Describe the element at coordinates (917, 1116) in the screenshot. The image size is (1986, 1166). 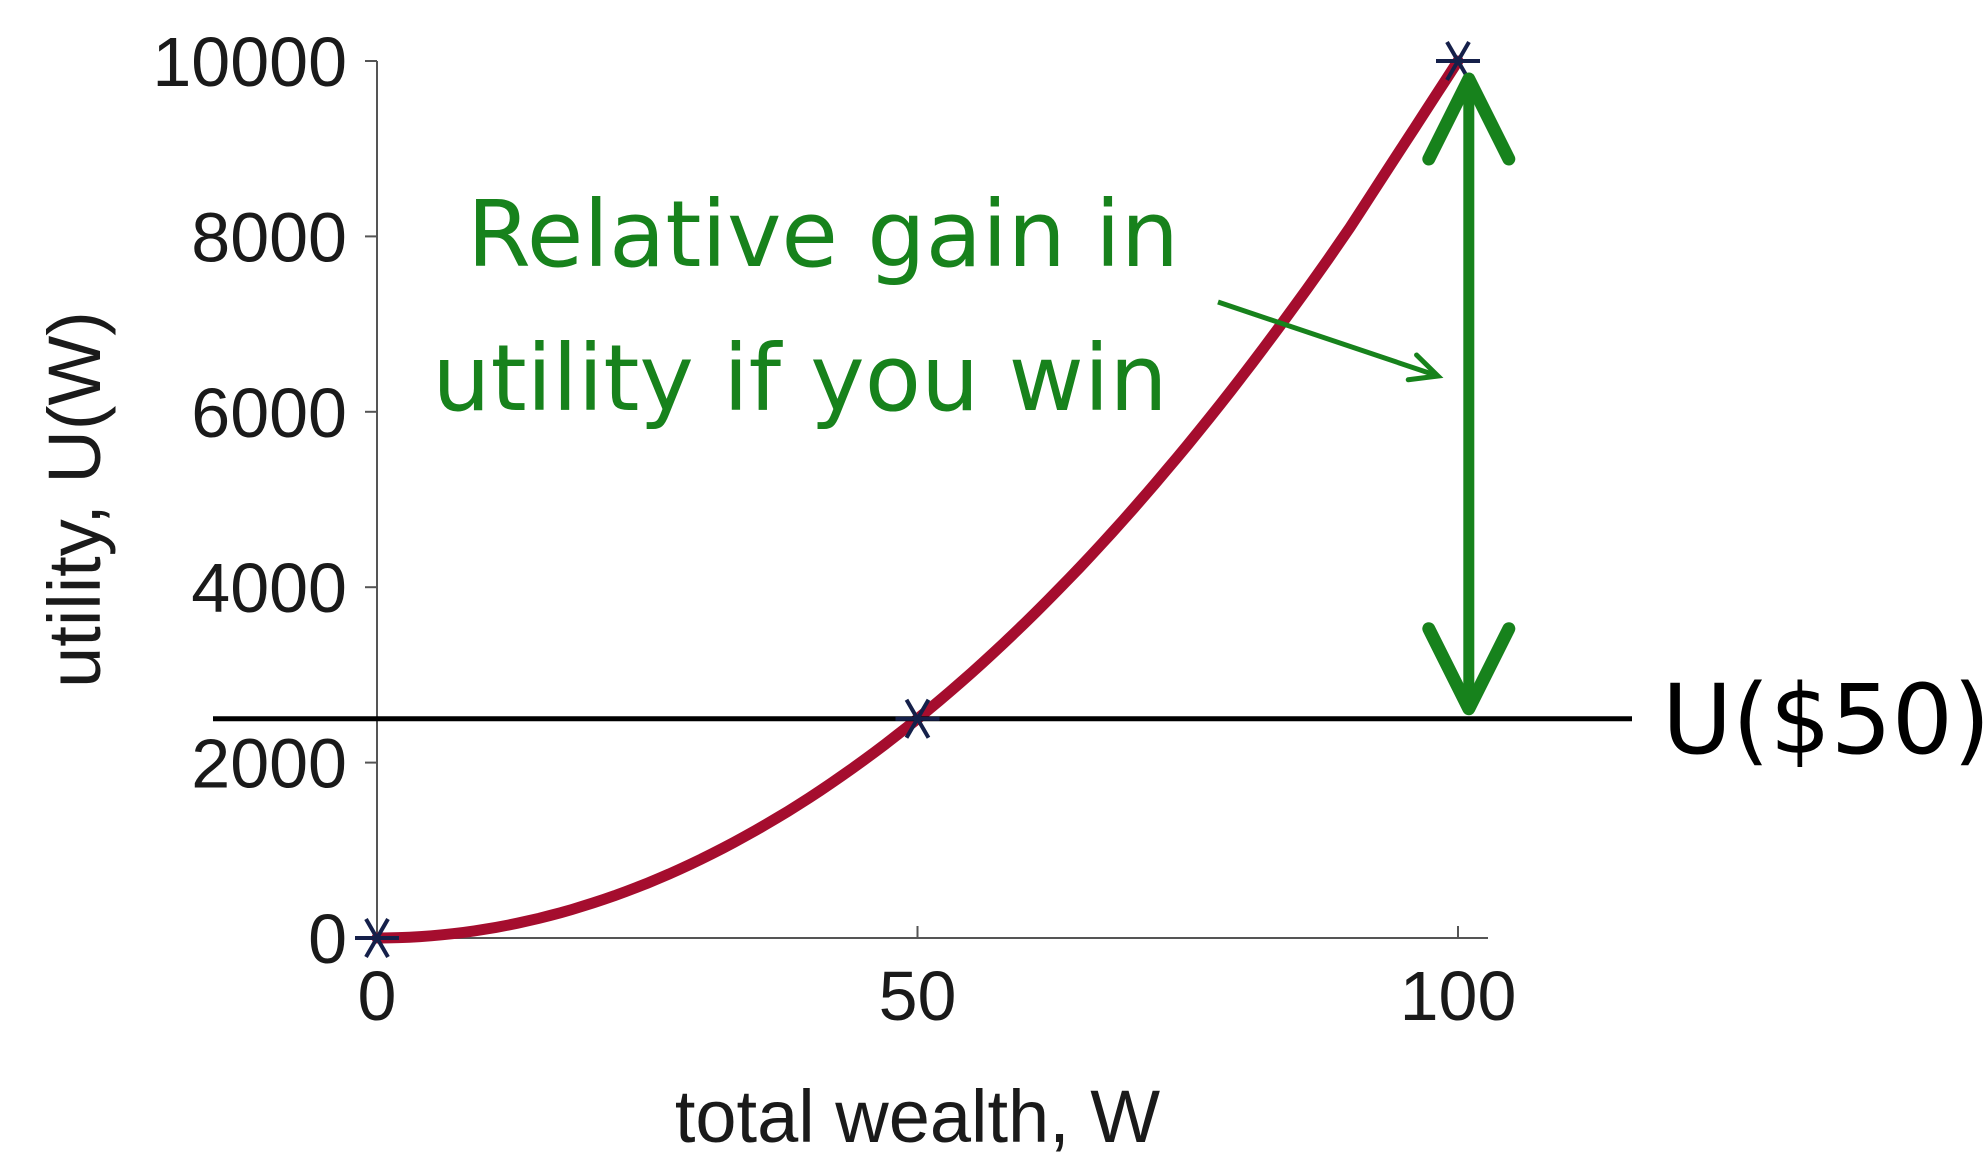
I see `x-axis-title: total wealth, W` at that location.